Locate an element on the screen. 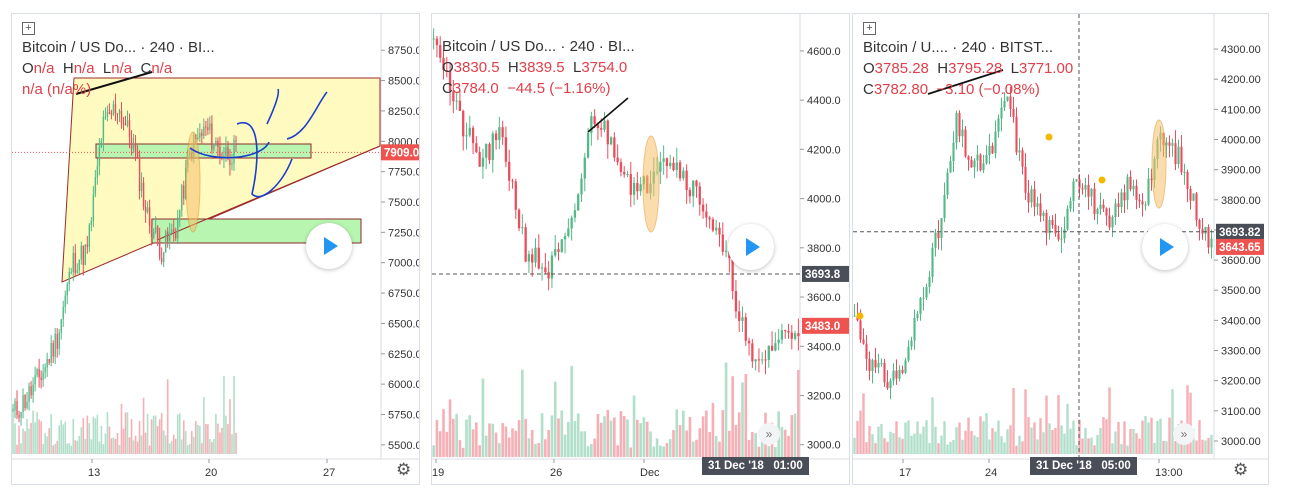 The width and height of the screenshot is (1301, 492). y-tick-label: 5500.0 is located at coordinates (404, 446).